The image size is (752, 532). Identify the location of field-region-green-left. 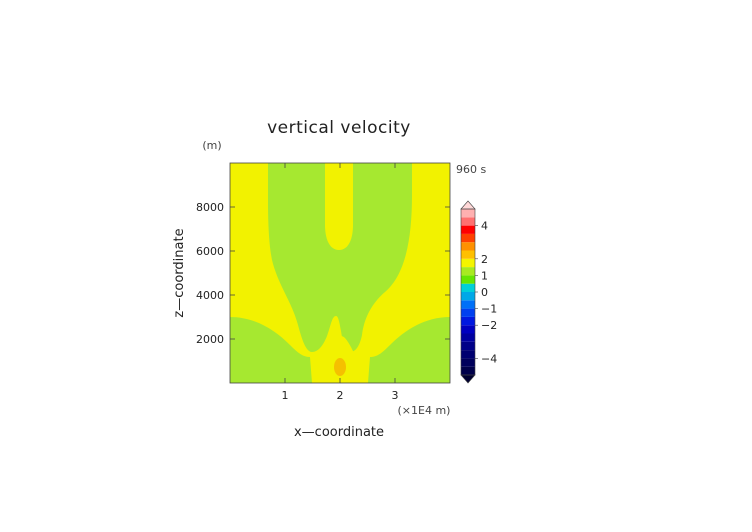
(271, 350).